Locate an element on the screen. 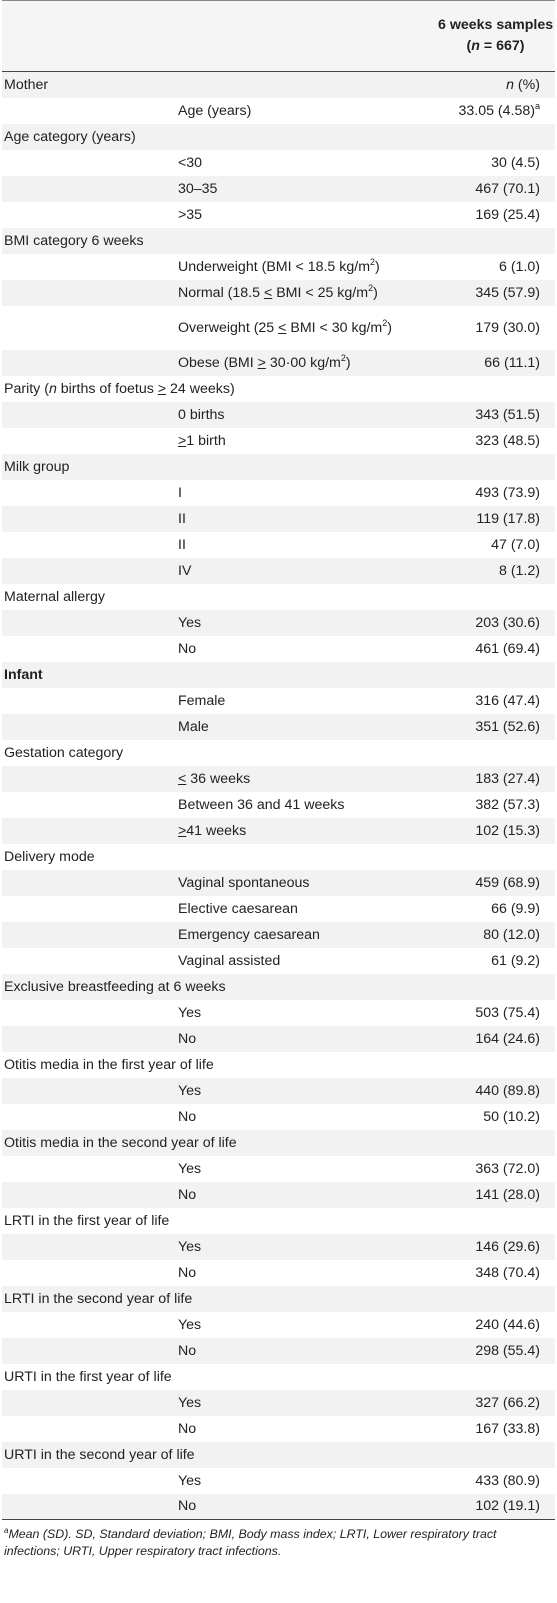  row-value: 343 (51.5) is located at coordinates (507, 414).